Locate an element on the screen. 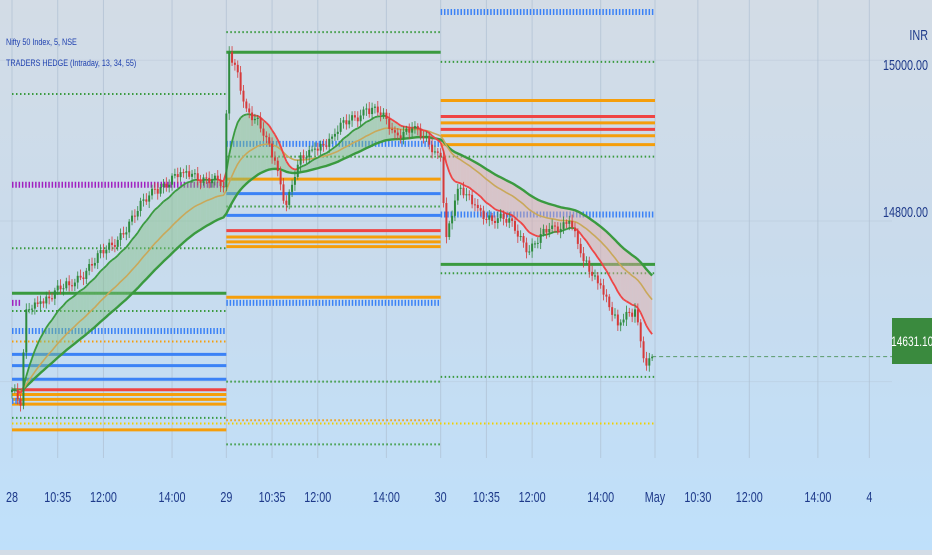 This screenshot has height=555, width=932. current-price-label: 14631.10 is located at coordinates (911, 341).